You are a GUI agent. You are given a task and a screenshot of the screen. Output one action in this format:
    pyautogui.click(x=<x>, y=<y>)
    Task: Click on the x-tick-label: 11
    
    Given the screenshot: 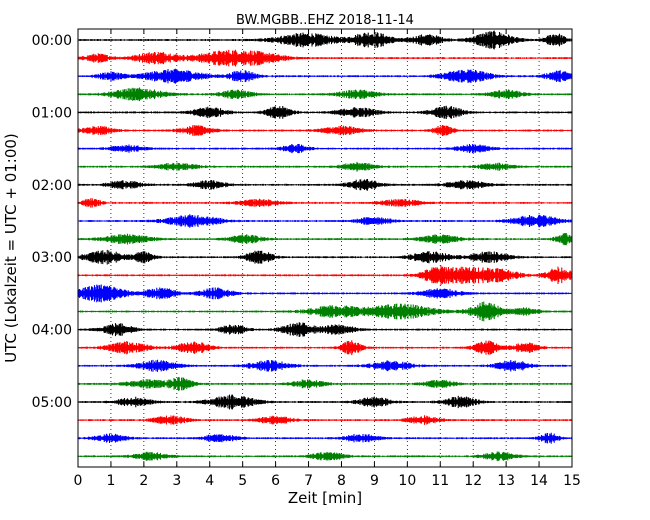 What is the action you would take?
    pyautogui.click(x=440, y=481)
    